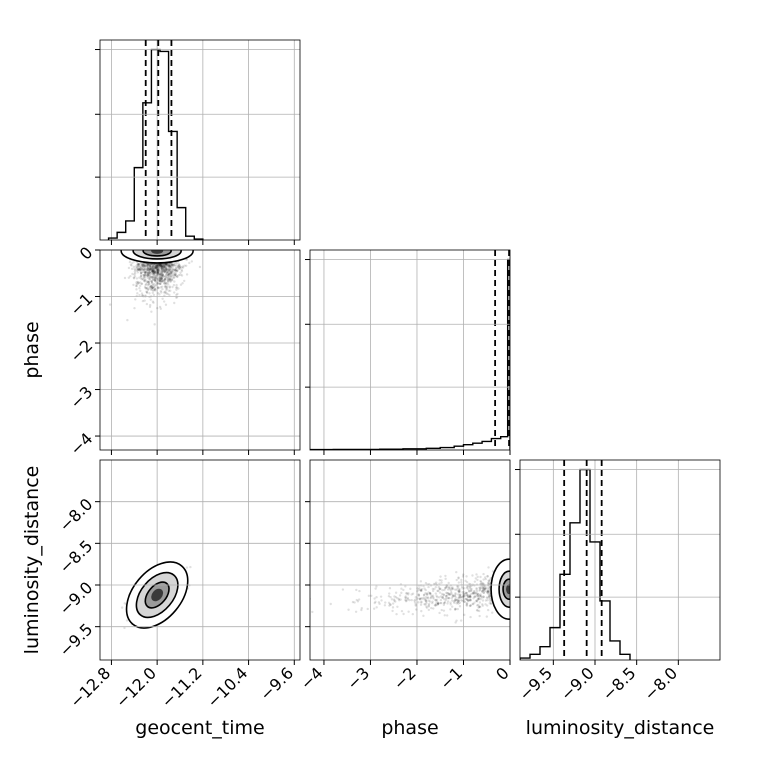 The height and width of the screenshot is (760, 760). Describe the element at coordinates (90, 687) in the screenshot. I see `x-tick-label: −12.8` at that location.